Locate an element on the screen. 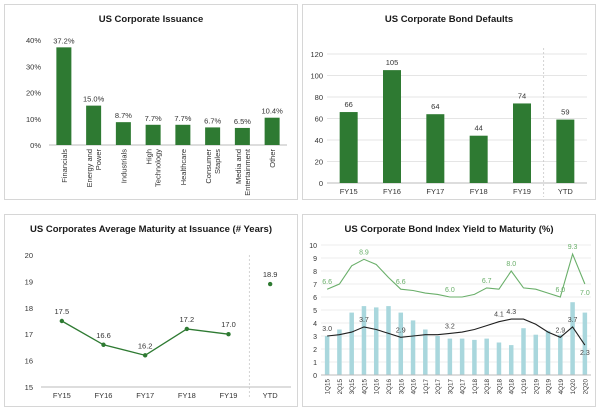  data-label: 8.0 is located at coordinates (511, 264).